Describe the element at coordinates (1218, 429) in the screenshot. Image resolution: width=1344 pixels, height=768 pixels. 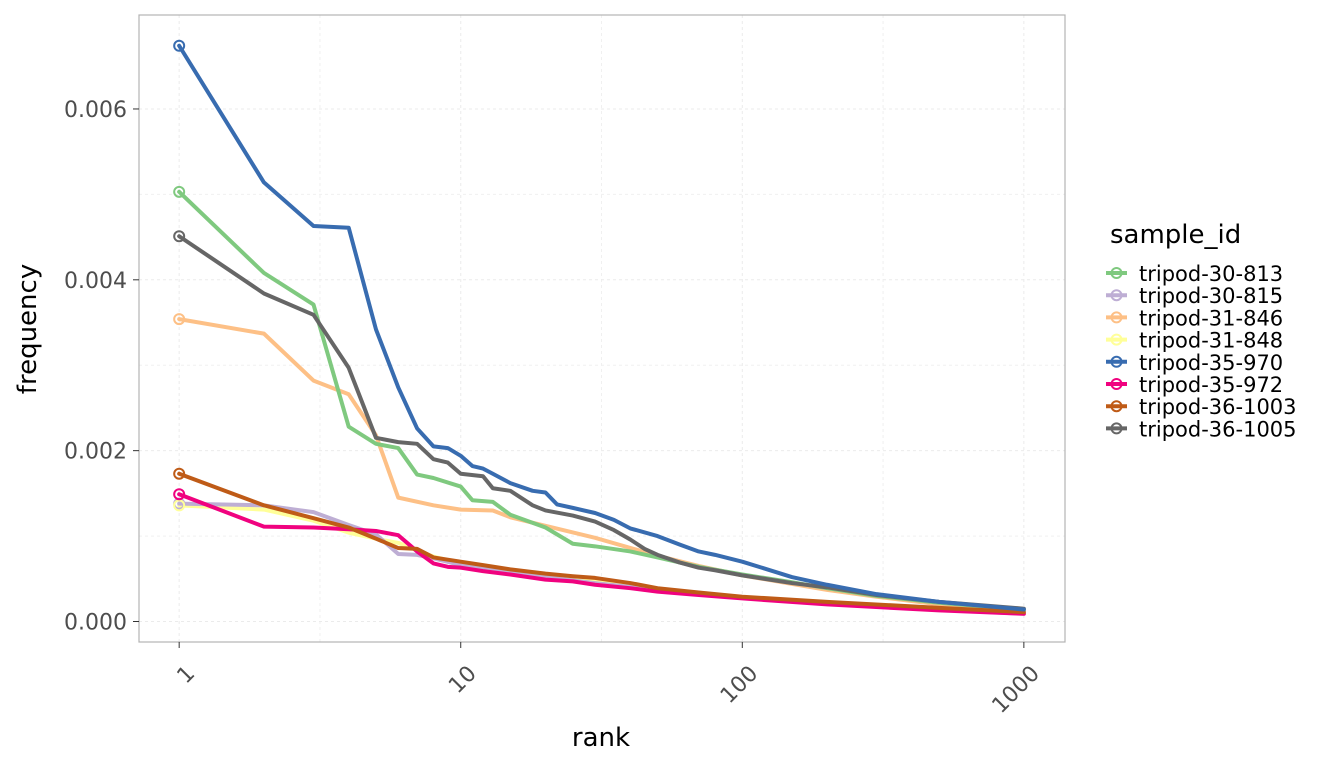
I see `legend-label: tripod-36-1005` at that location.